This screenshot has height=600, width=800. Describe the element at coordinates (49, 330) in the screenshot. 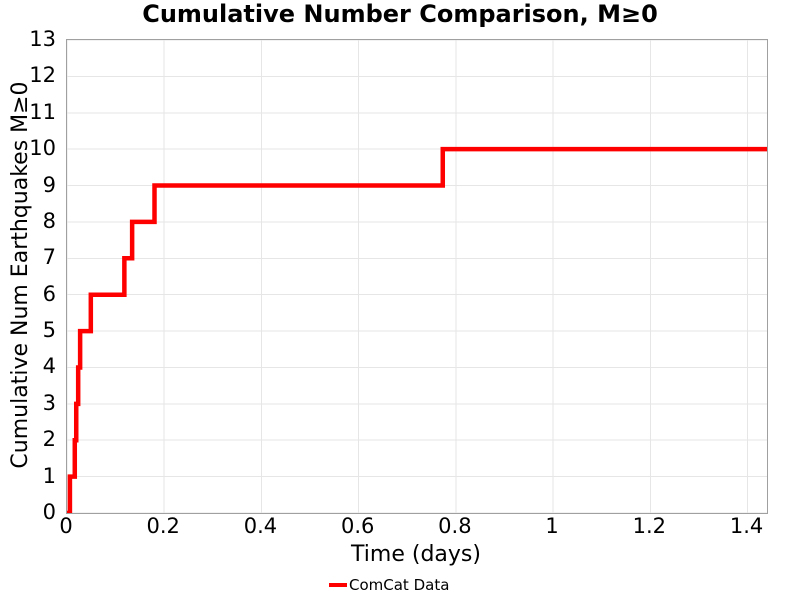

I see `y-tick-label: 5` at that location.